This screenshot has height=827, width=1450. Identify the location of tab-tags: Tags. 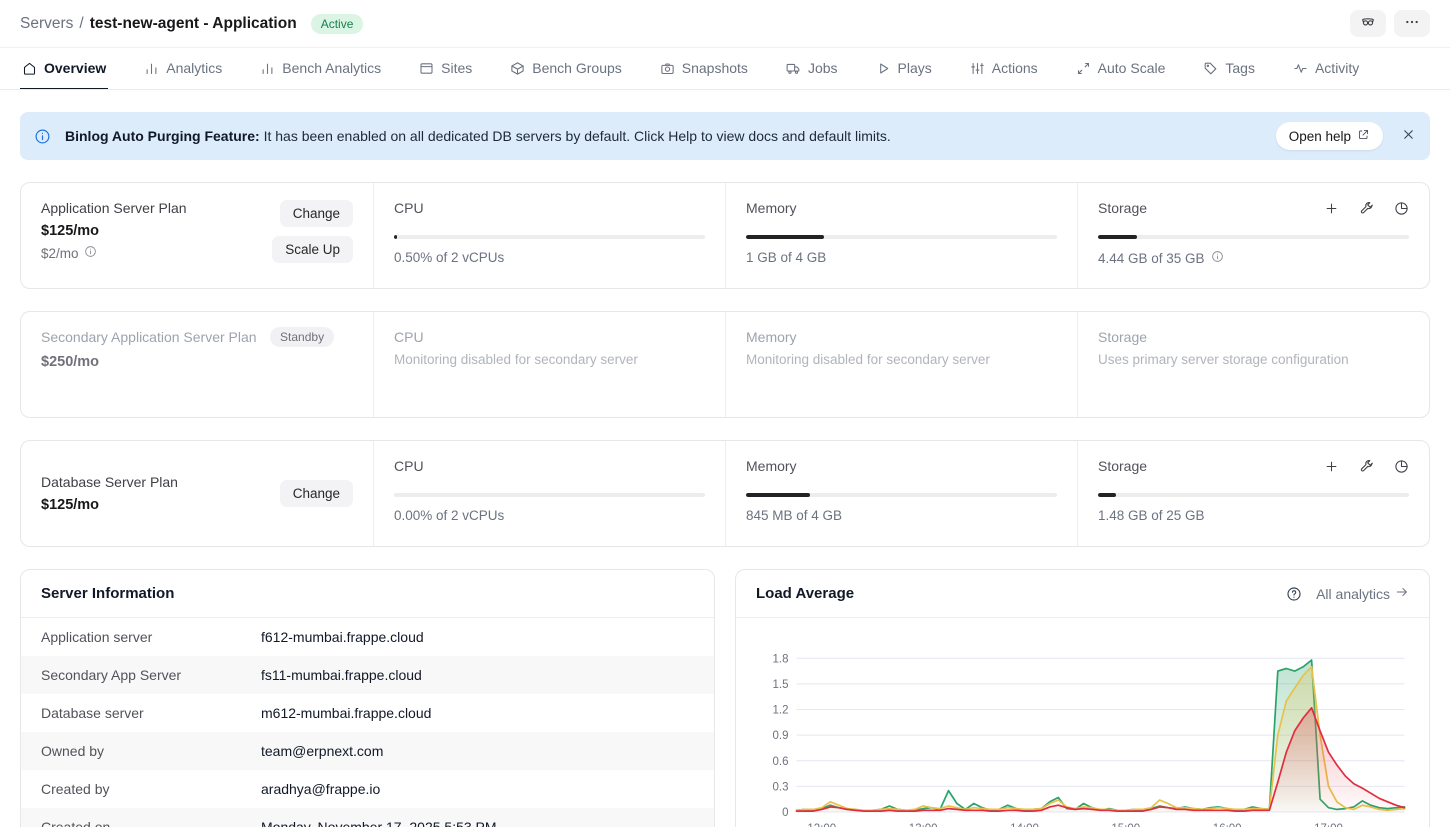
(1229, 68).